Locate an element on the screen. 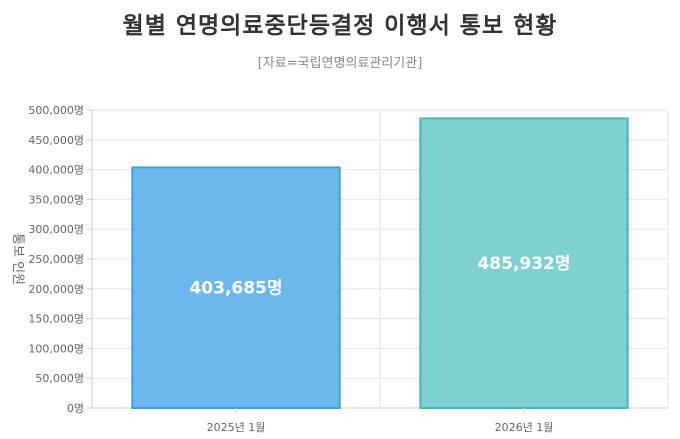 This screenshot has width=680, height=439. y-tick-label: 300,000명 is located at coordinates (56, 229).